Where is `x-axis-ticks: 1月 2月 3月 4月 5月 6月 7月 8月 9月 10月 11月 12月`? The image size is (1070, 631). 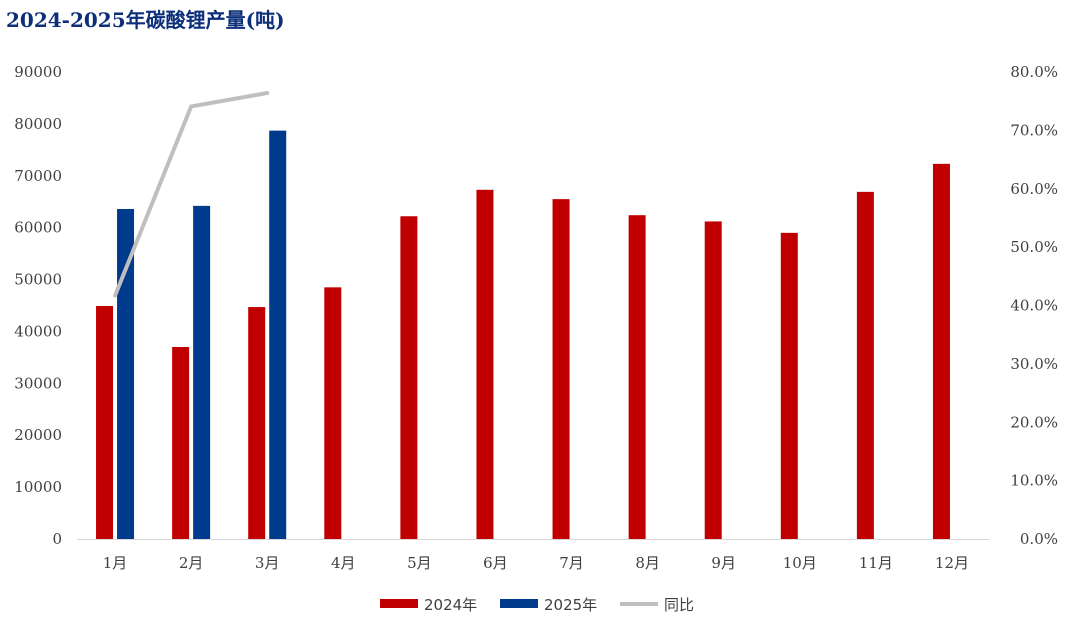
x-axis-ticks: 1月 2月 3月 4月 5月 6月 7月 8月 9月 10月 11月 12月 is located at coordinates (536, 563).